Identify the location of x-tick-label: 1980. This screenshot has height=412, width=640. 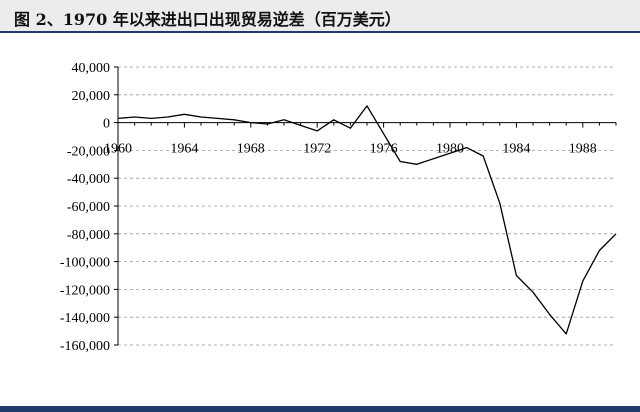
(450, 149).